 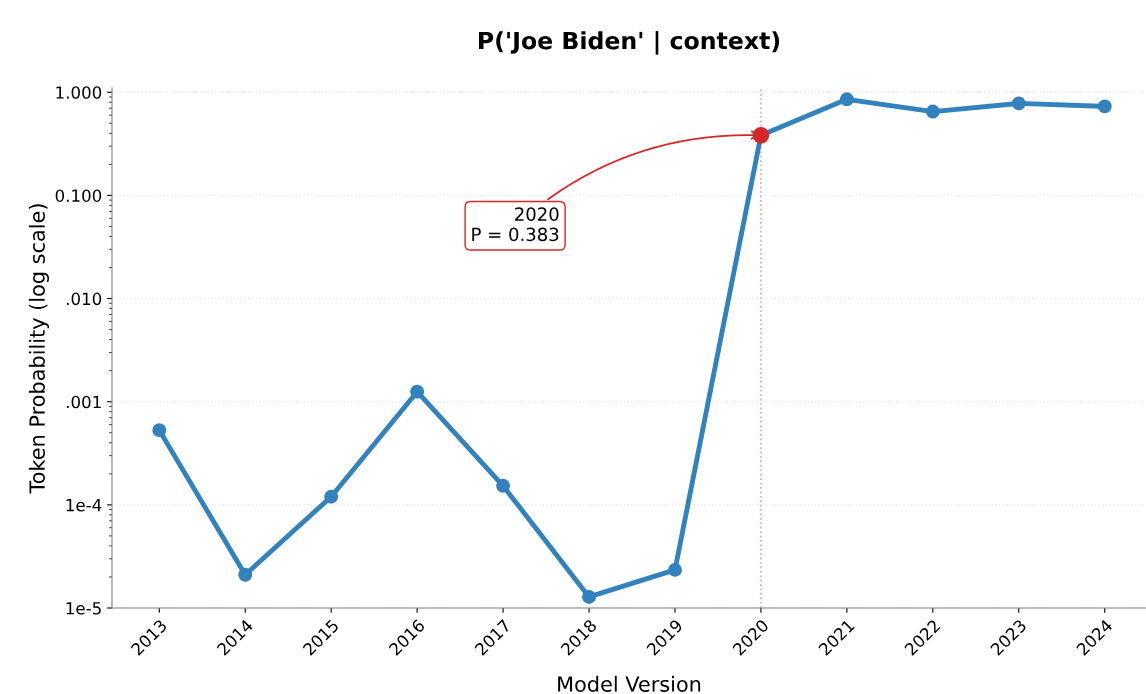 I want to click on y-tick-label: 1.000, so click(x=79, y=92).